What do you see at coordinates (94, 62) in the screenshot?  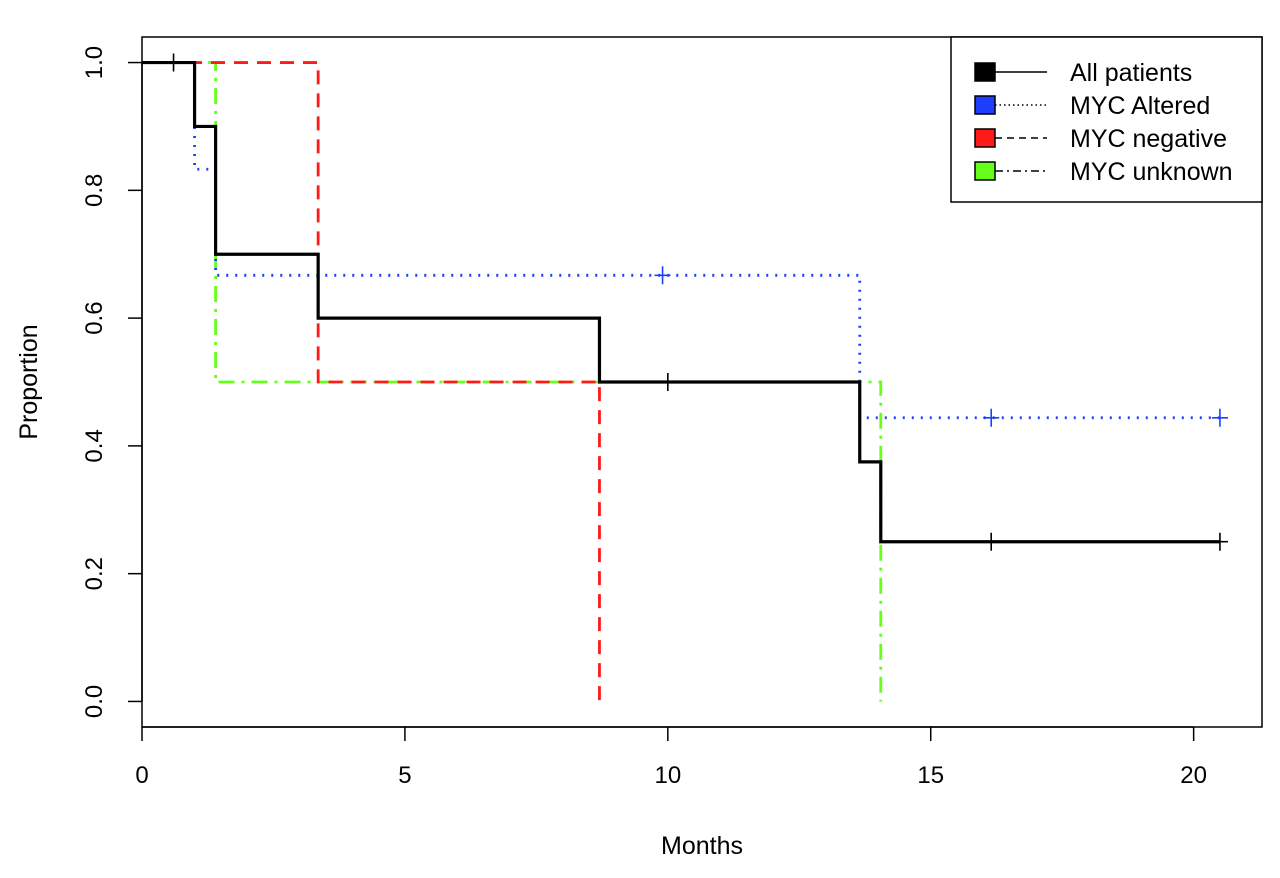 I see `y-tick-label: 1.0` at bounding box center [94, 62].